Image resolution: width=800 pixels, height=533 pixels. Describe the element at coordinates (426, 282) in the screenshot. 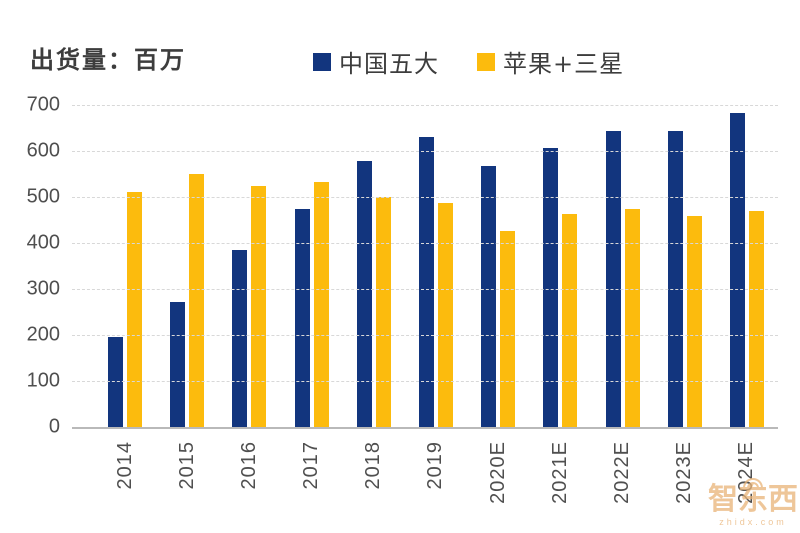

I see `bar-中国五大-2019` at that location.